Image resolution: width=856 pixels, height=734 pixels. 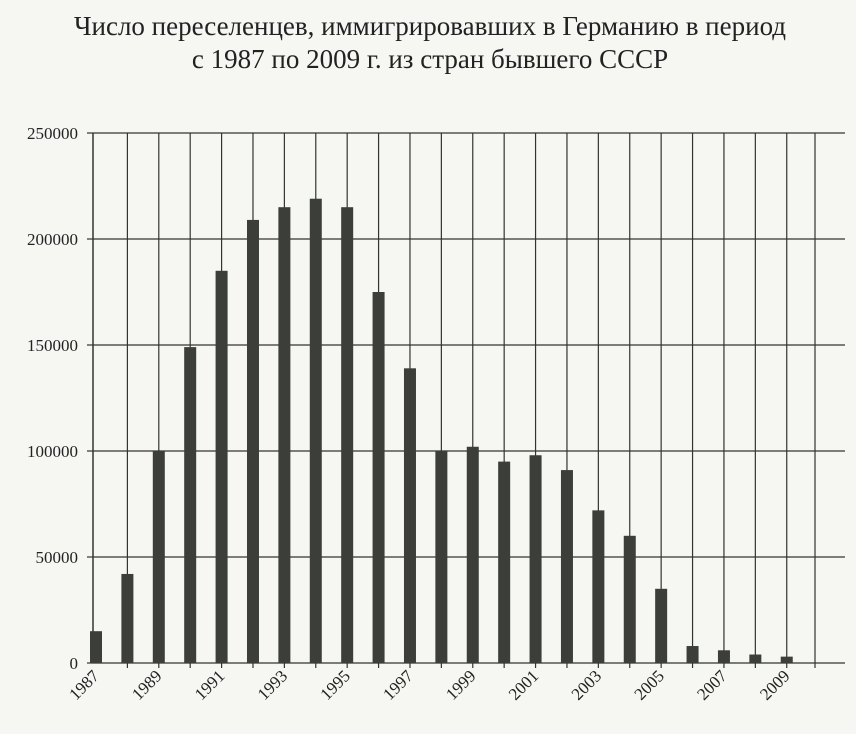 What do you see at coordinates (52, 345) in the screenshot?
I see `y-tick-label: 150000` at bounding box center [52, 345].